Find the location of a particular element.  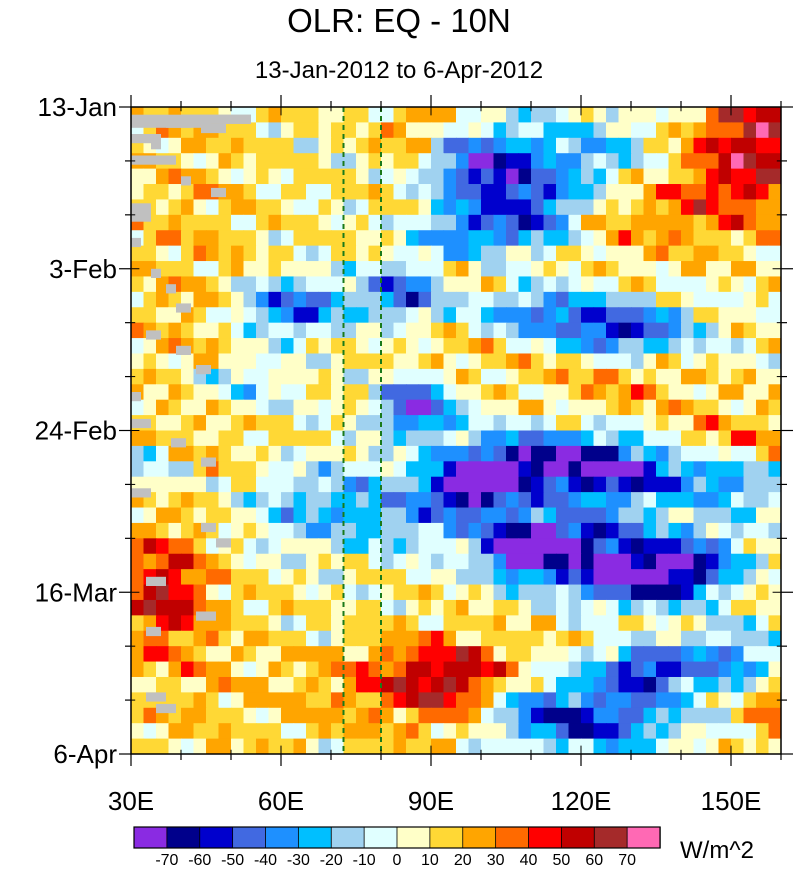

colorbar-frame is located at coordinates (397, 837).